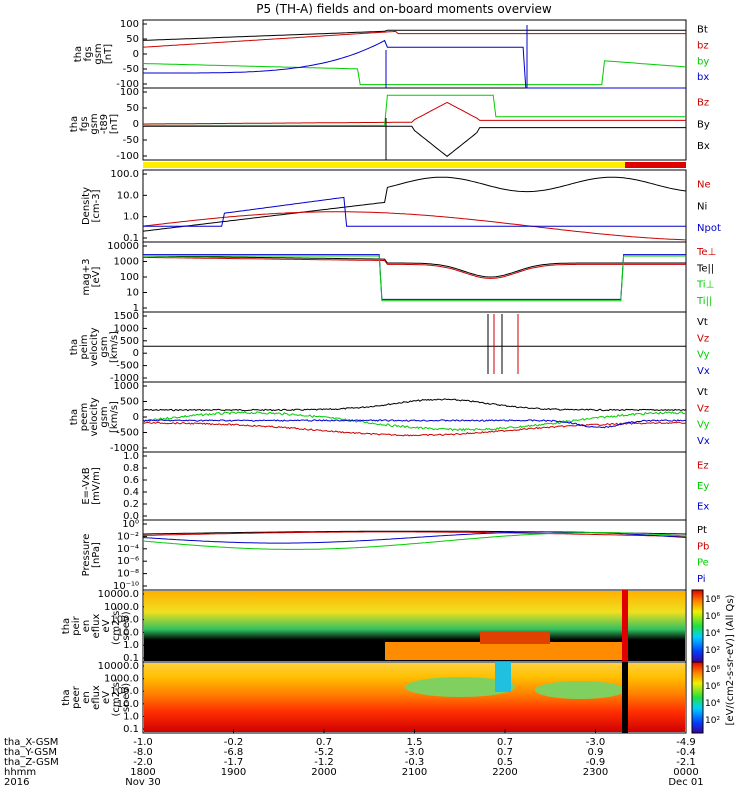 The height and width of the screenshot is (800, 750). Describe the element at coordinates (96, 205) in the screenshot. I see `ylabel-density: [cm-3]` at that location.